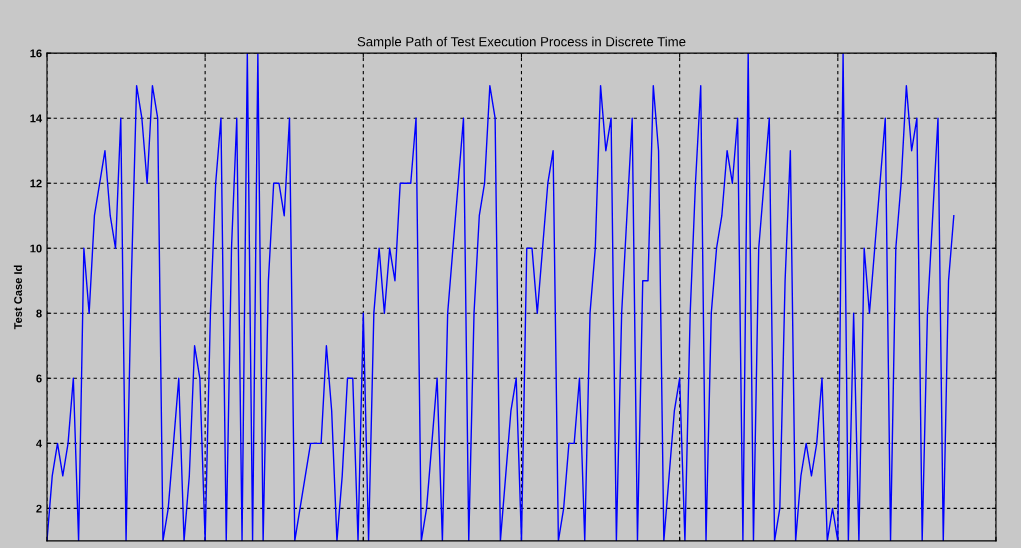  I want to click on y-tick-label: 4, so click(39, 443).